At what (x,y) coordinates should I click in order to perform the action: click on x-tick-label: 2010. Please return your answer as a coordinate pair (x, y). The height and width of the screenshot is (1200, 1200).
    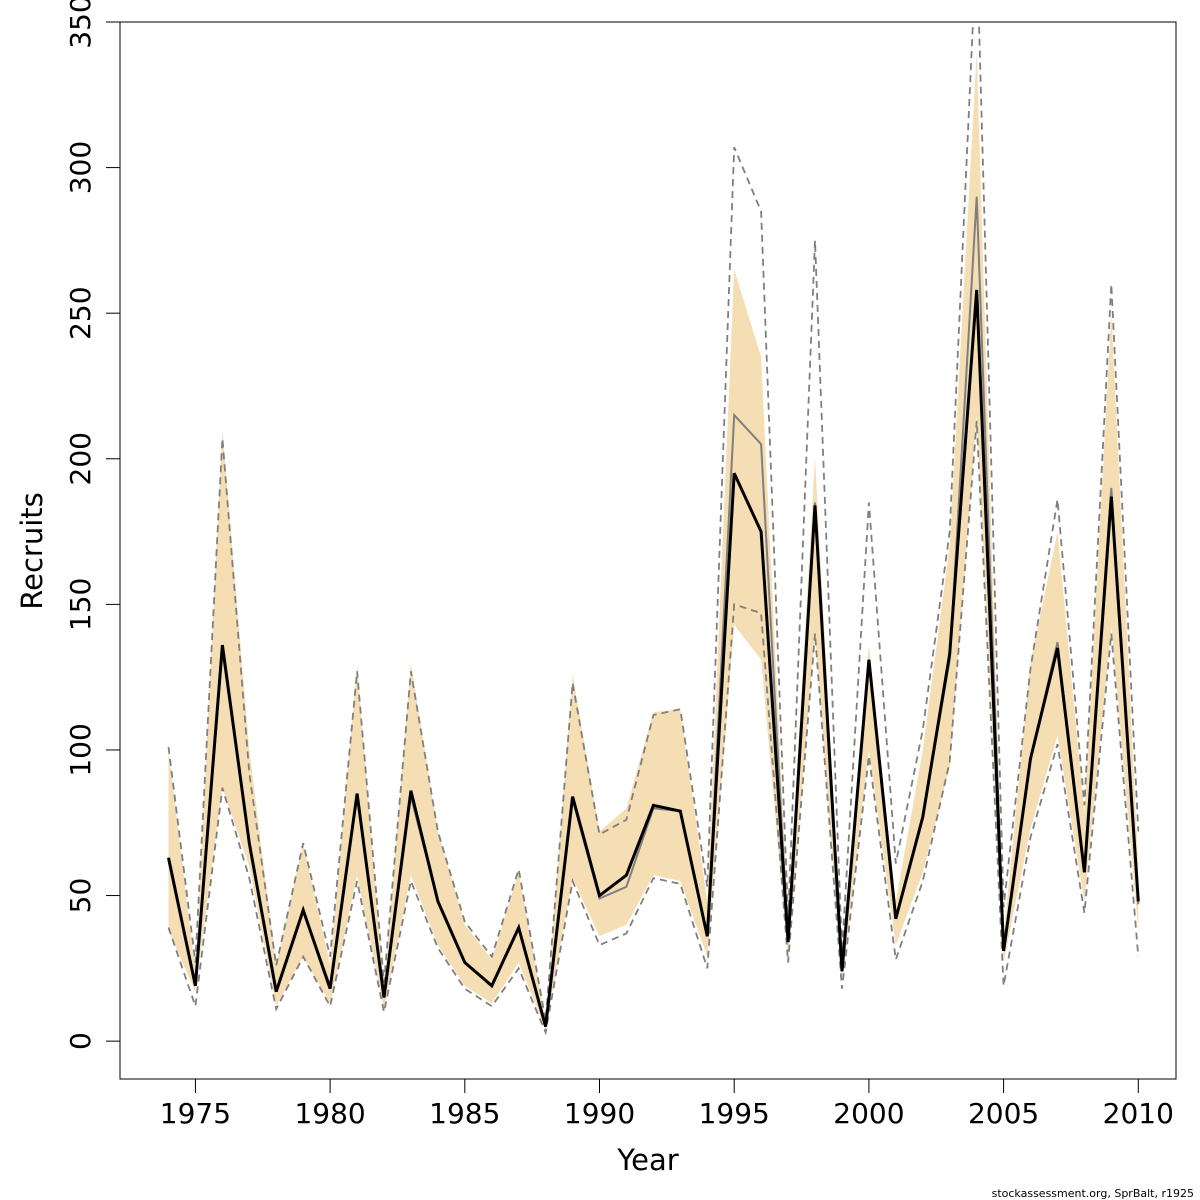
    Looking at the image, I should click on (1138, 1113).